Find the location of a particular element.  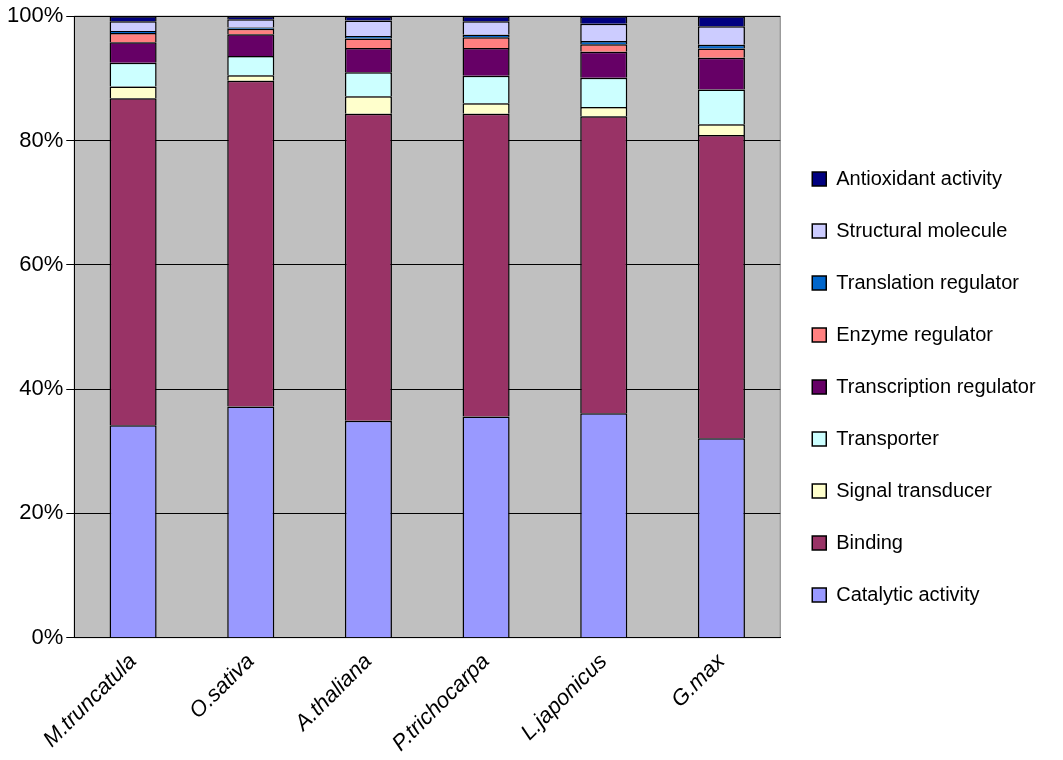

y-tick-label: 40% is located at coordinates (41, 388).